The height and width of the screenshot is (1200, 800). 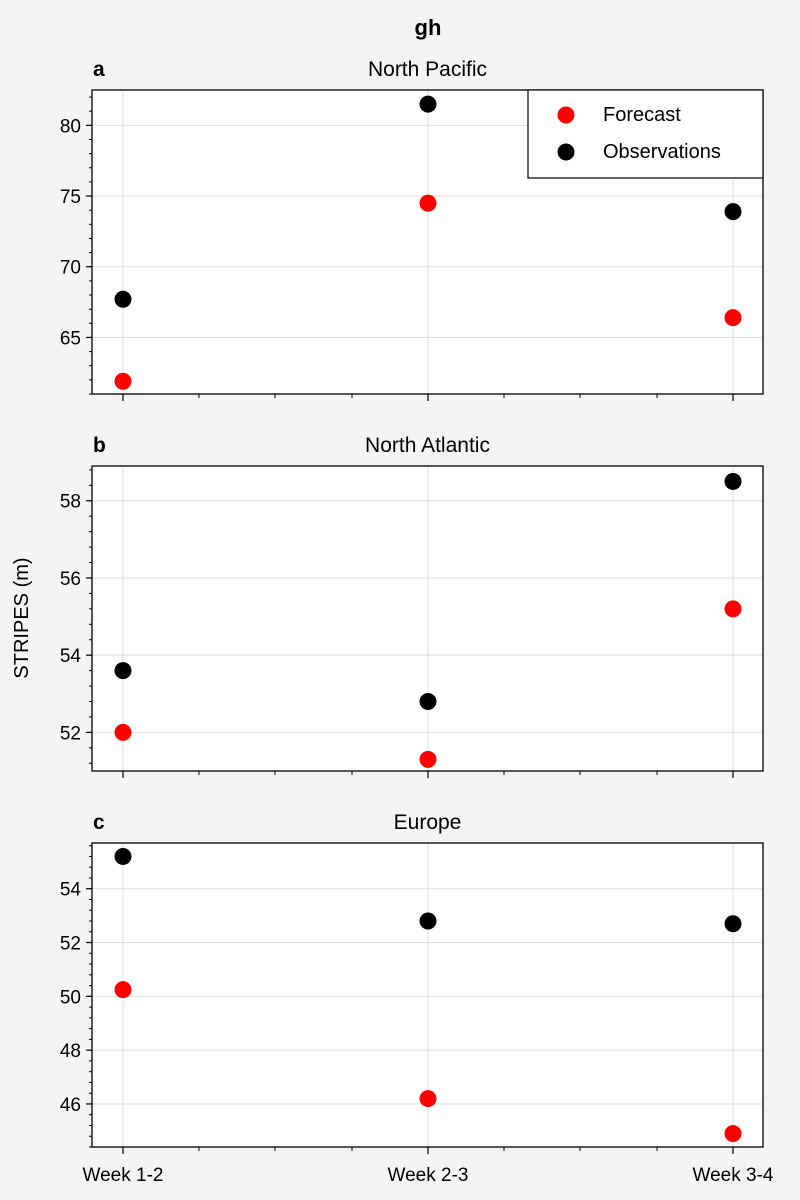 I want to click on panel-title: North Atlantic, so click(x=427, y=445).